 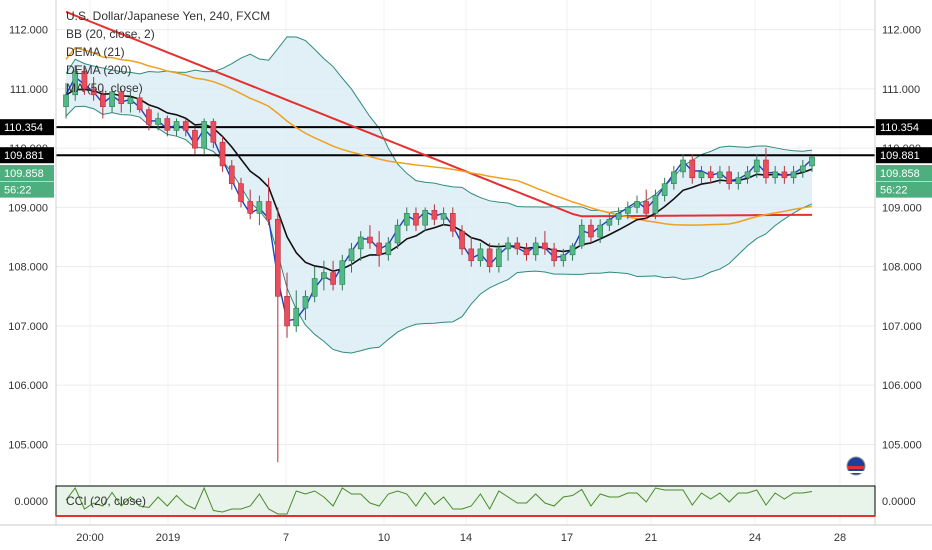 I want to click on y-tick-left: 108.000, so click(x=28, y=268).